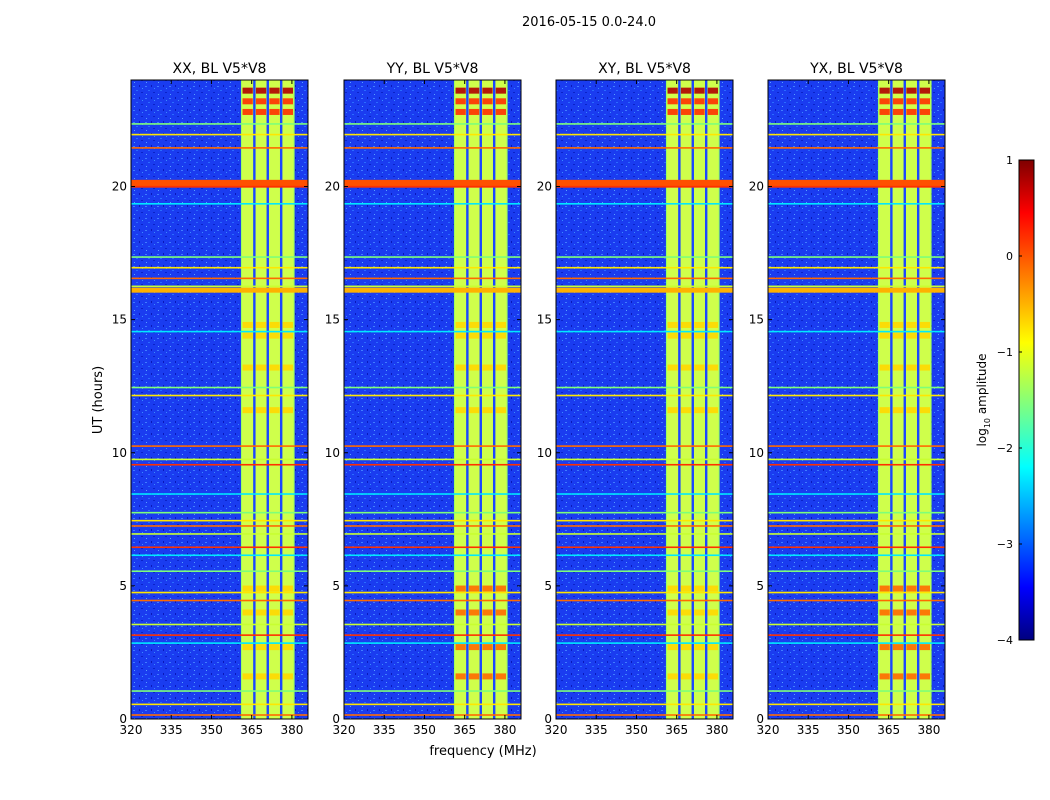 The image size is (1050, 800). I want to click on y-axis-label: UT (hours), so click(98, 400).